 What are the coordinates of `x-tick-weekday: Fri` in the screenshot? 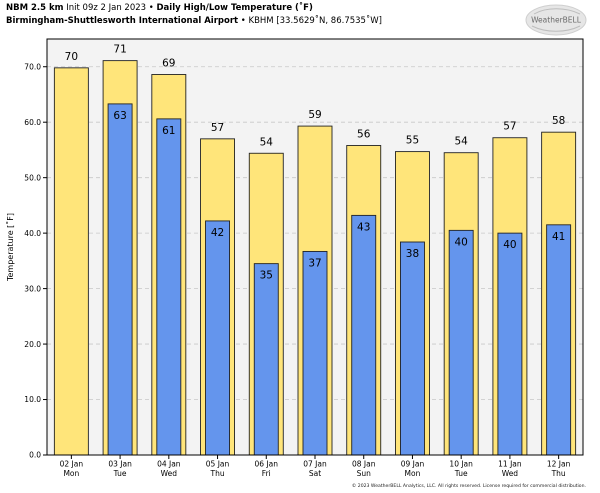 It's located at (266, 473).